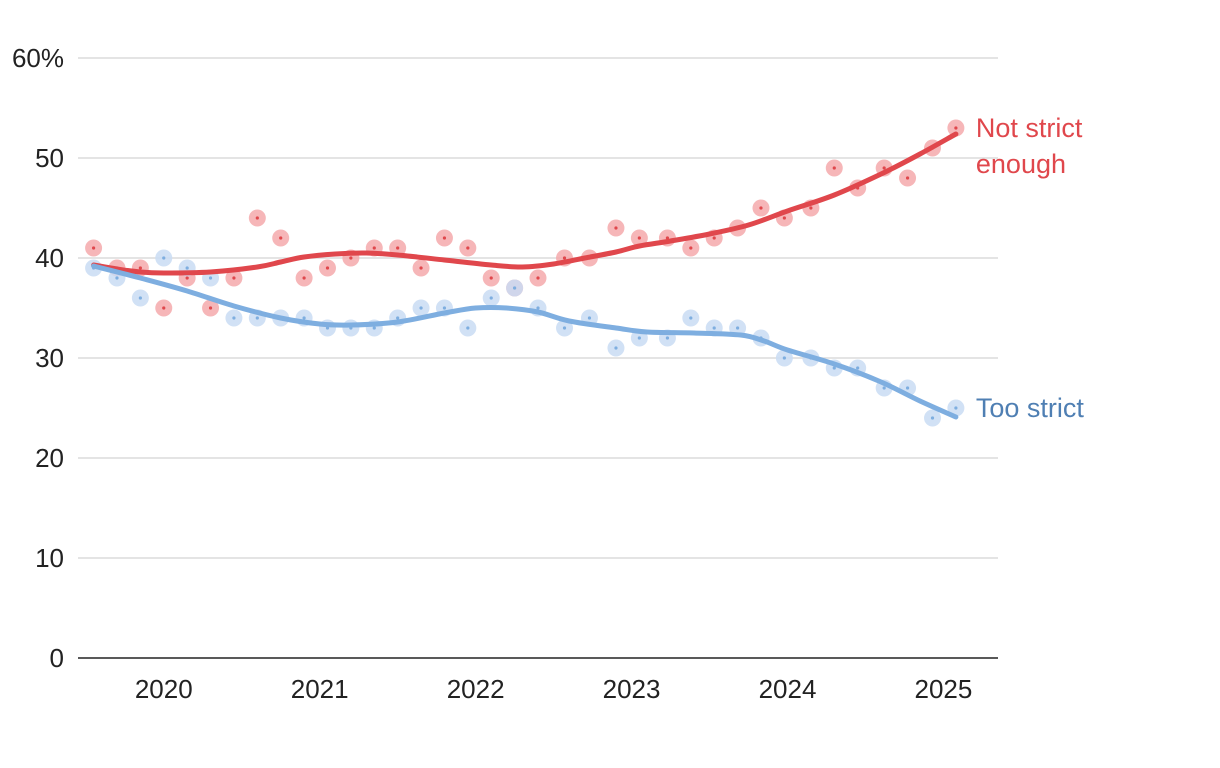 This screenshot has height=768, width=1220. What do you see at coordinates (554, 689) in the screenshot?
I see `x-axis-tick-labels: 2020 2021 2022 2023 2024 2025` at bounding box center [554, 689].